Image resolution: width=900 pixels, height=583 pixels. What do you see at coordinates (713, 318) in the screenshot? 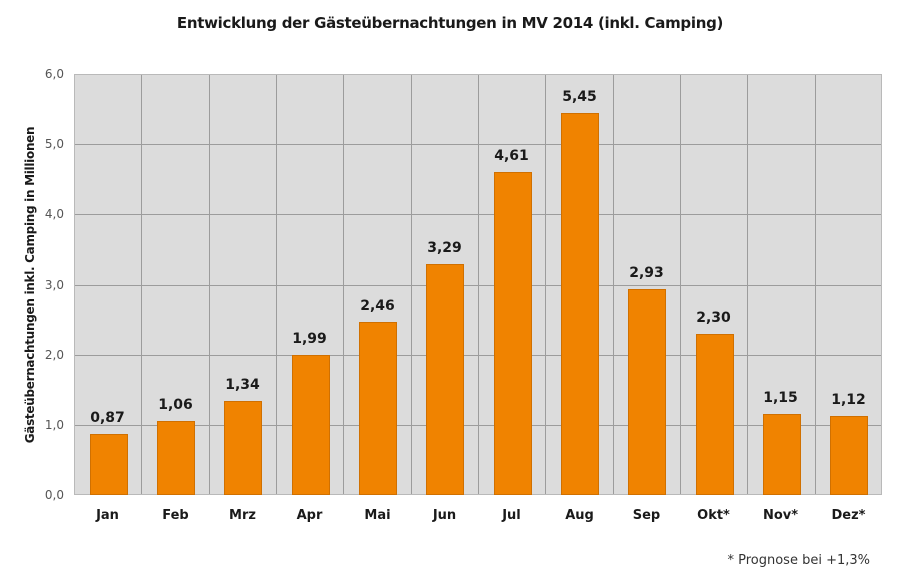
I see `bar-value-label: 2,30` at bounding box center [713, 318].